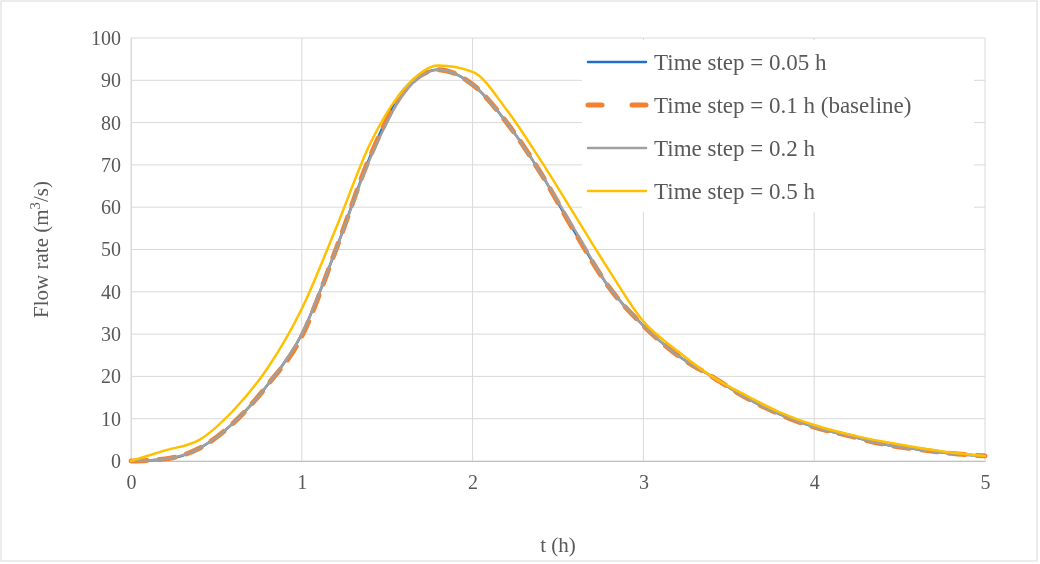 This screenshot has height=564, width=1040. I want to click on x-tick-label: 2, so click(473, 482).